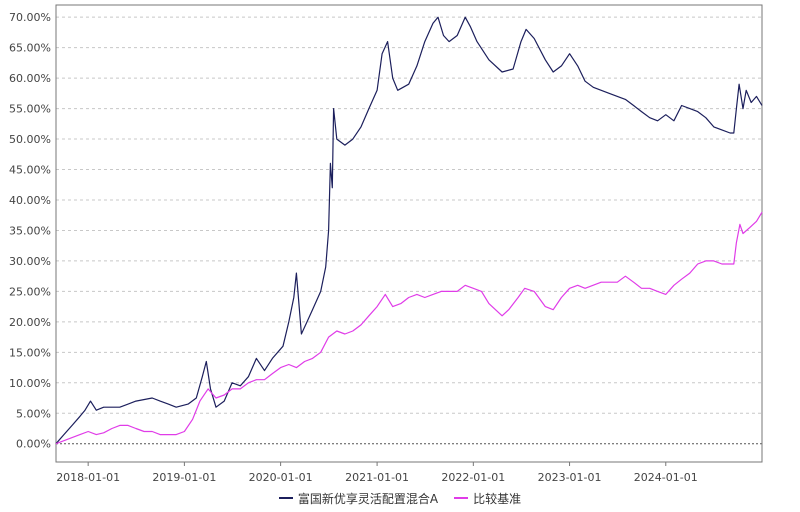 This screenshot has height=512, width=800. I want to click on y-tick-label: 35.00%, so click(30, 230).